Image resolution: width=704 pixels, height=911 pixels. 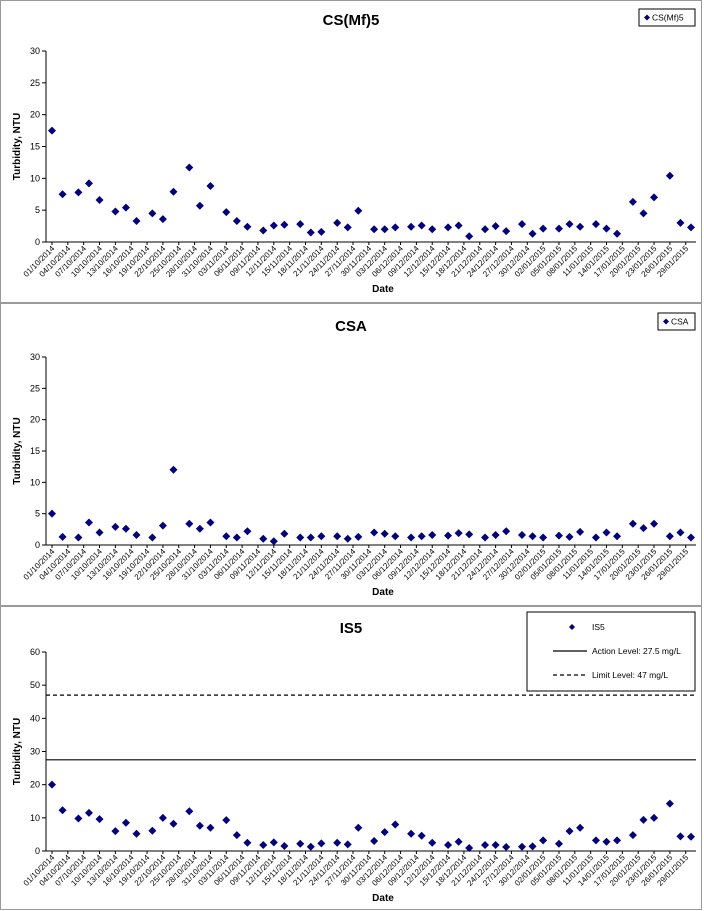 I want to click on y-axis-label: Turbidity, NTU, so click(x=17, y=450).